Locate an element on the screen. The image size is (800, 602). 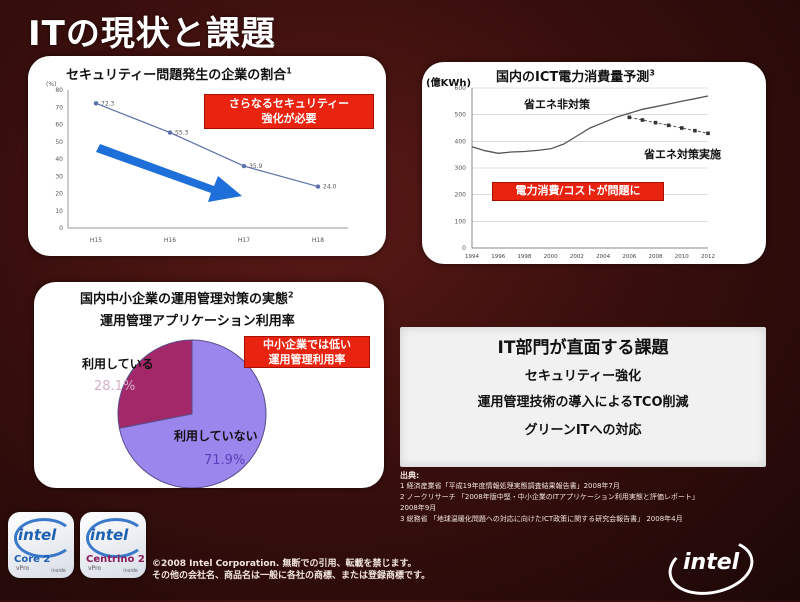
it-issues-title: IT部門が直面する課題 is located at coordinates (583, 348).